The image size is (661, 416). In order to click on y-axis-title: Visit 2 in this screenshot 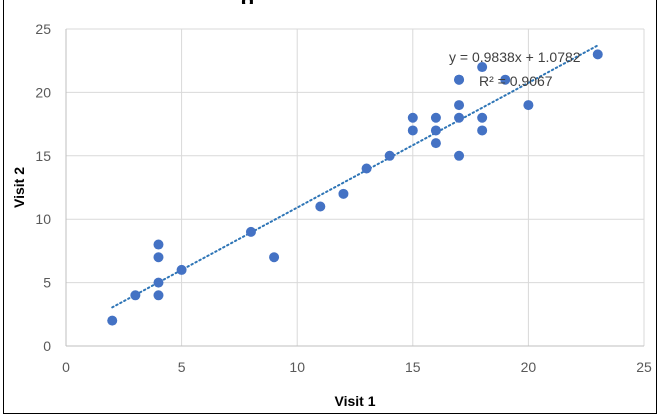, I will do `click(19, 187)`.